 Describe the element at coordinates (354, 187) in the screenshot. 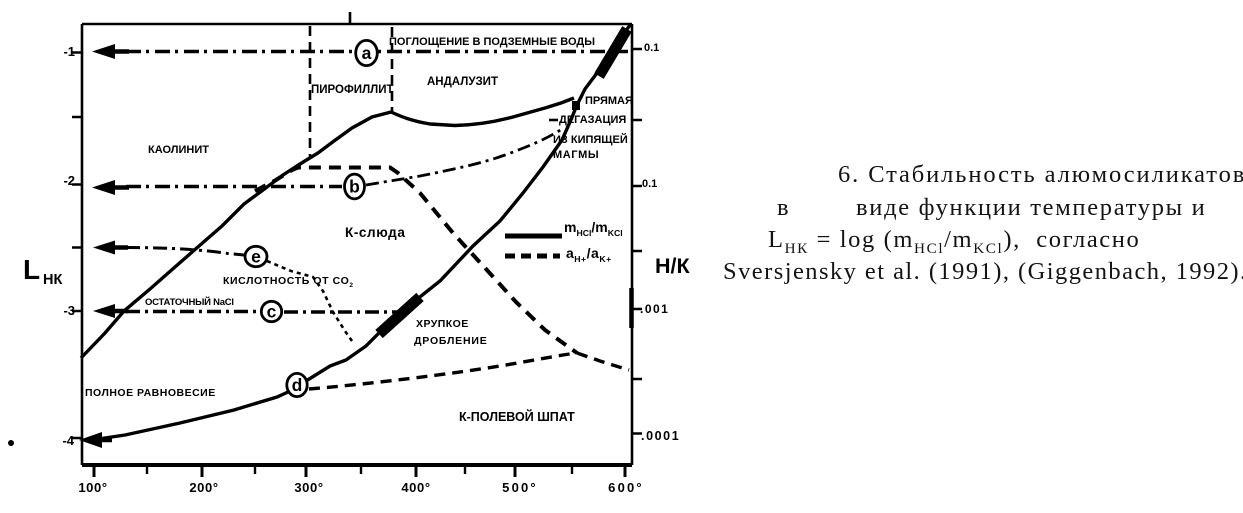

I see `svg-text: b` at that location.